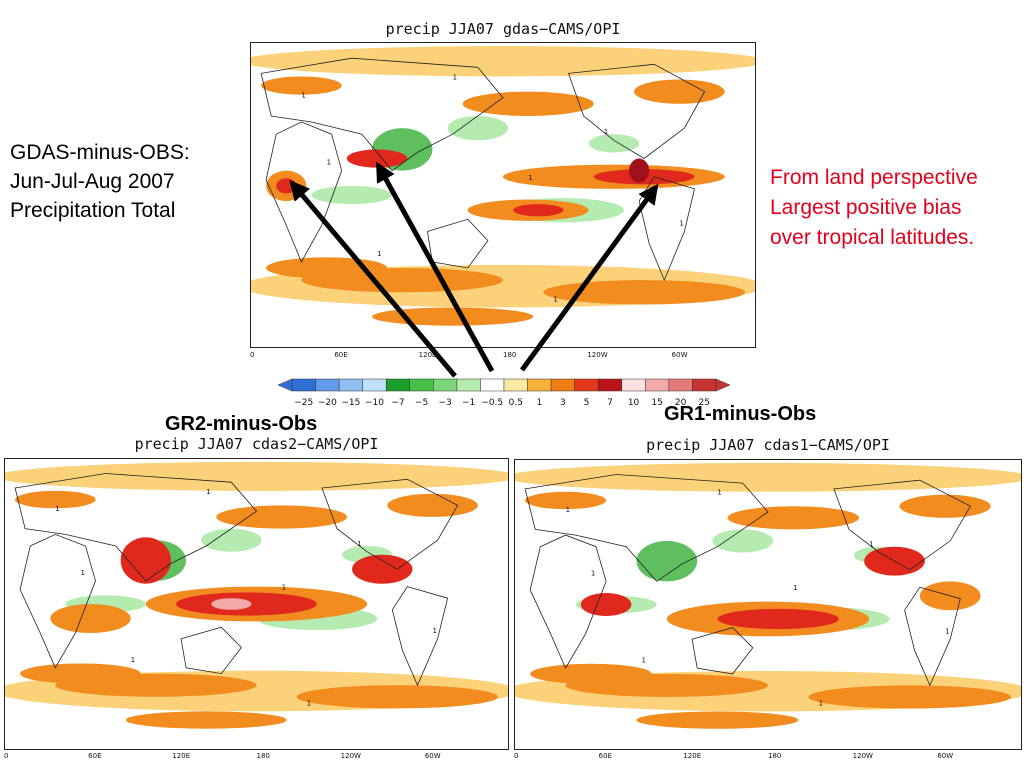 The height and width of the screenshot is (768, 1024). What do you see at coordinates (866, 207) in the screenshot?
I see `right-note-line-2: Largest positive bias` at bounding box center [866, 207].